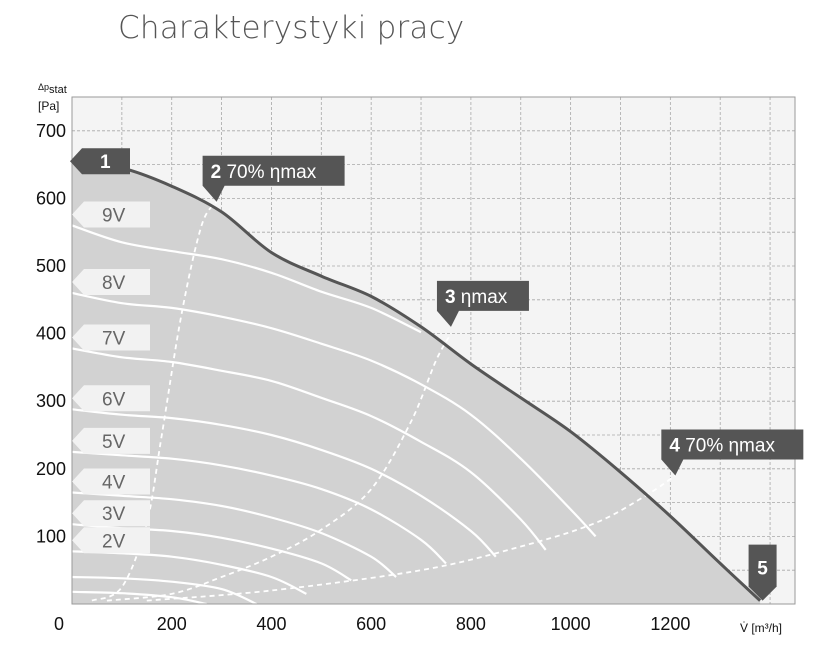 This screenshot has width=829, height=654. What do you see at coordinates (51, 131) in the screenshot?
I see `y-tick-label: 700` at bounding box center [51, 131].